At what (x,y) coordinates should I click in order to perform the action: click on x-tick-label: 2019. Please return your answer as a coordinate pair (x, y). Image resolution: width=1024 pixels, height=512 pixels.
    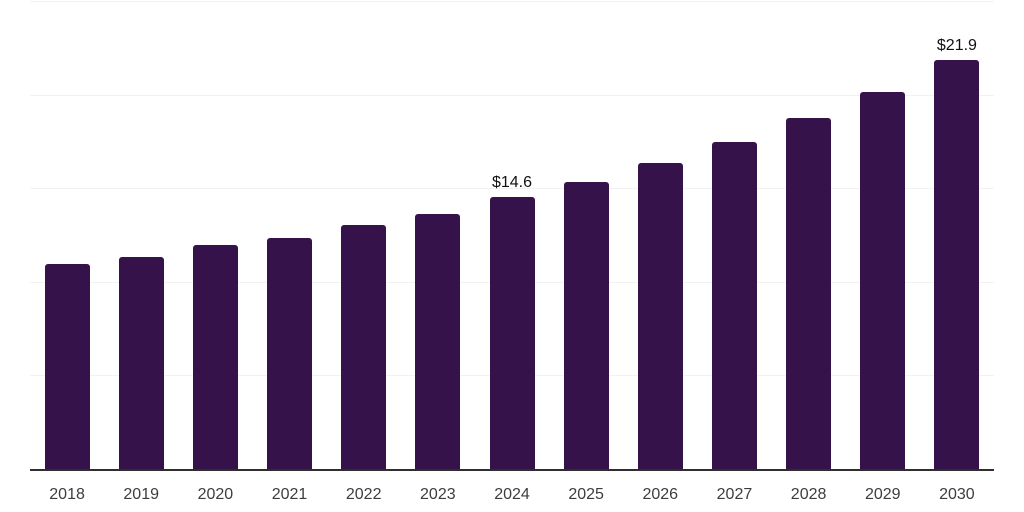
    Looking at the image, I should click on (141, 494).